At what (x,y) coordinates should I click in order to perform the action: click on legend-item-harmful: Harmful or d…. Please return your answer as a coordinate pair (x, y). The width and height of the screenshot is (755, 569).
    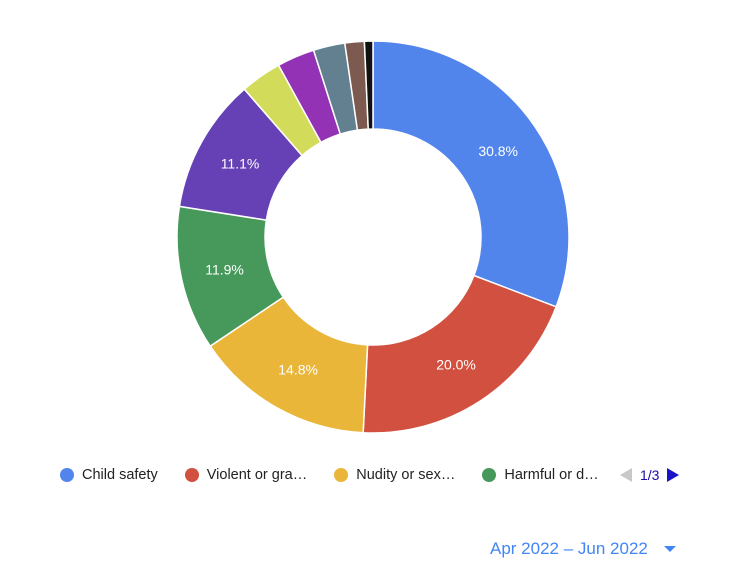
    Looking at the image, I should click on (540, 475).